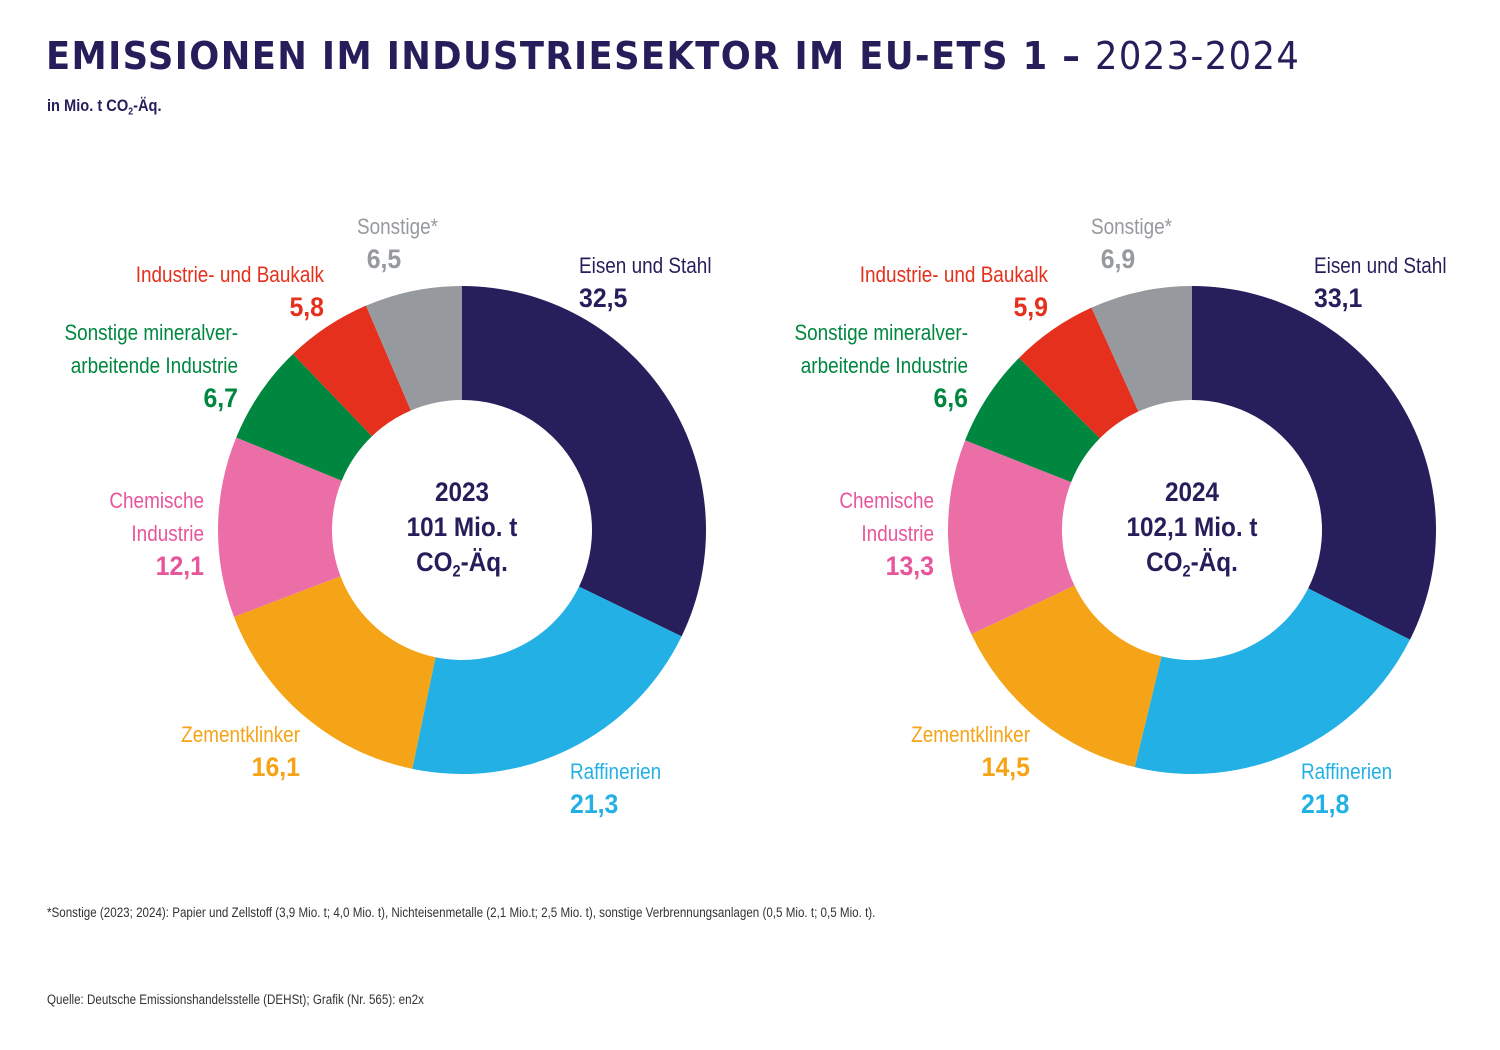  I want to click on label-2024-eisen-stahl: Eisen und Stahl 33,1, so click(1391, 283).